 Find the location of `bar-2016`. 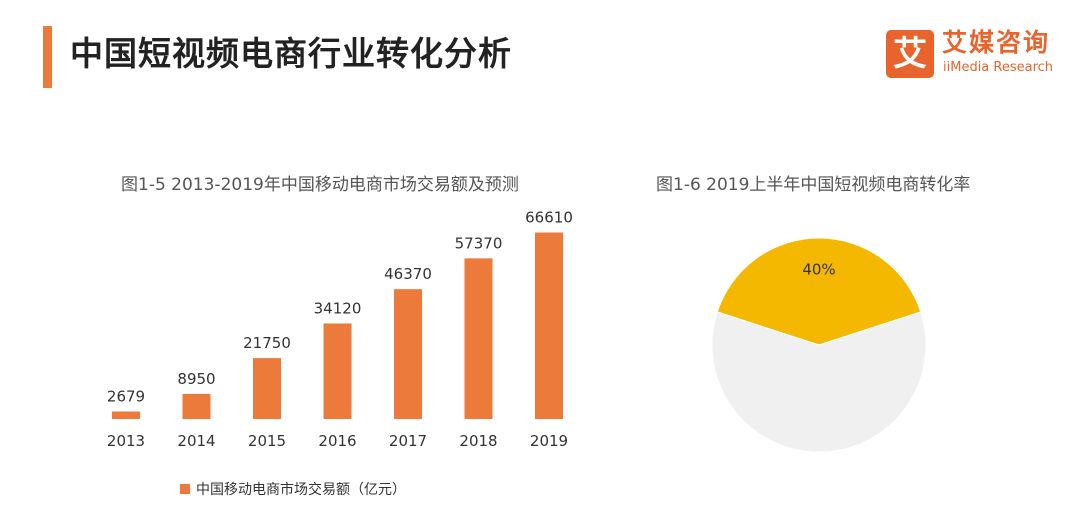

bar-2016 is located at coordinates (337, 371).